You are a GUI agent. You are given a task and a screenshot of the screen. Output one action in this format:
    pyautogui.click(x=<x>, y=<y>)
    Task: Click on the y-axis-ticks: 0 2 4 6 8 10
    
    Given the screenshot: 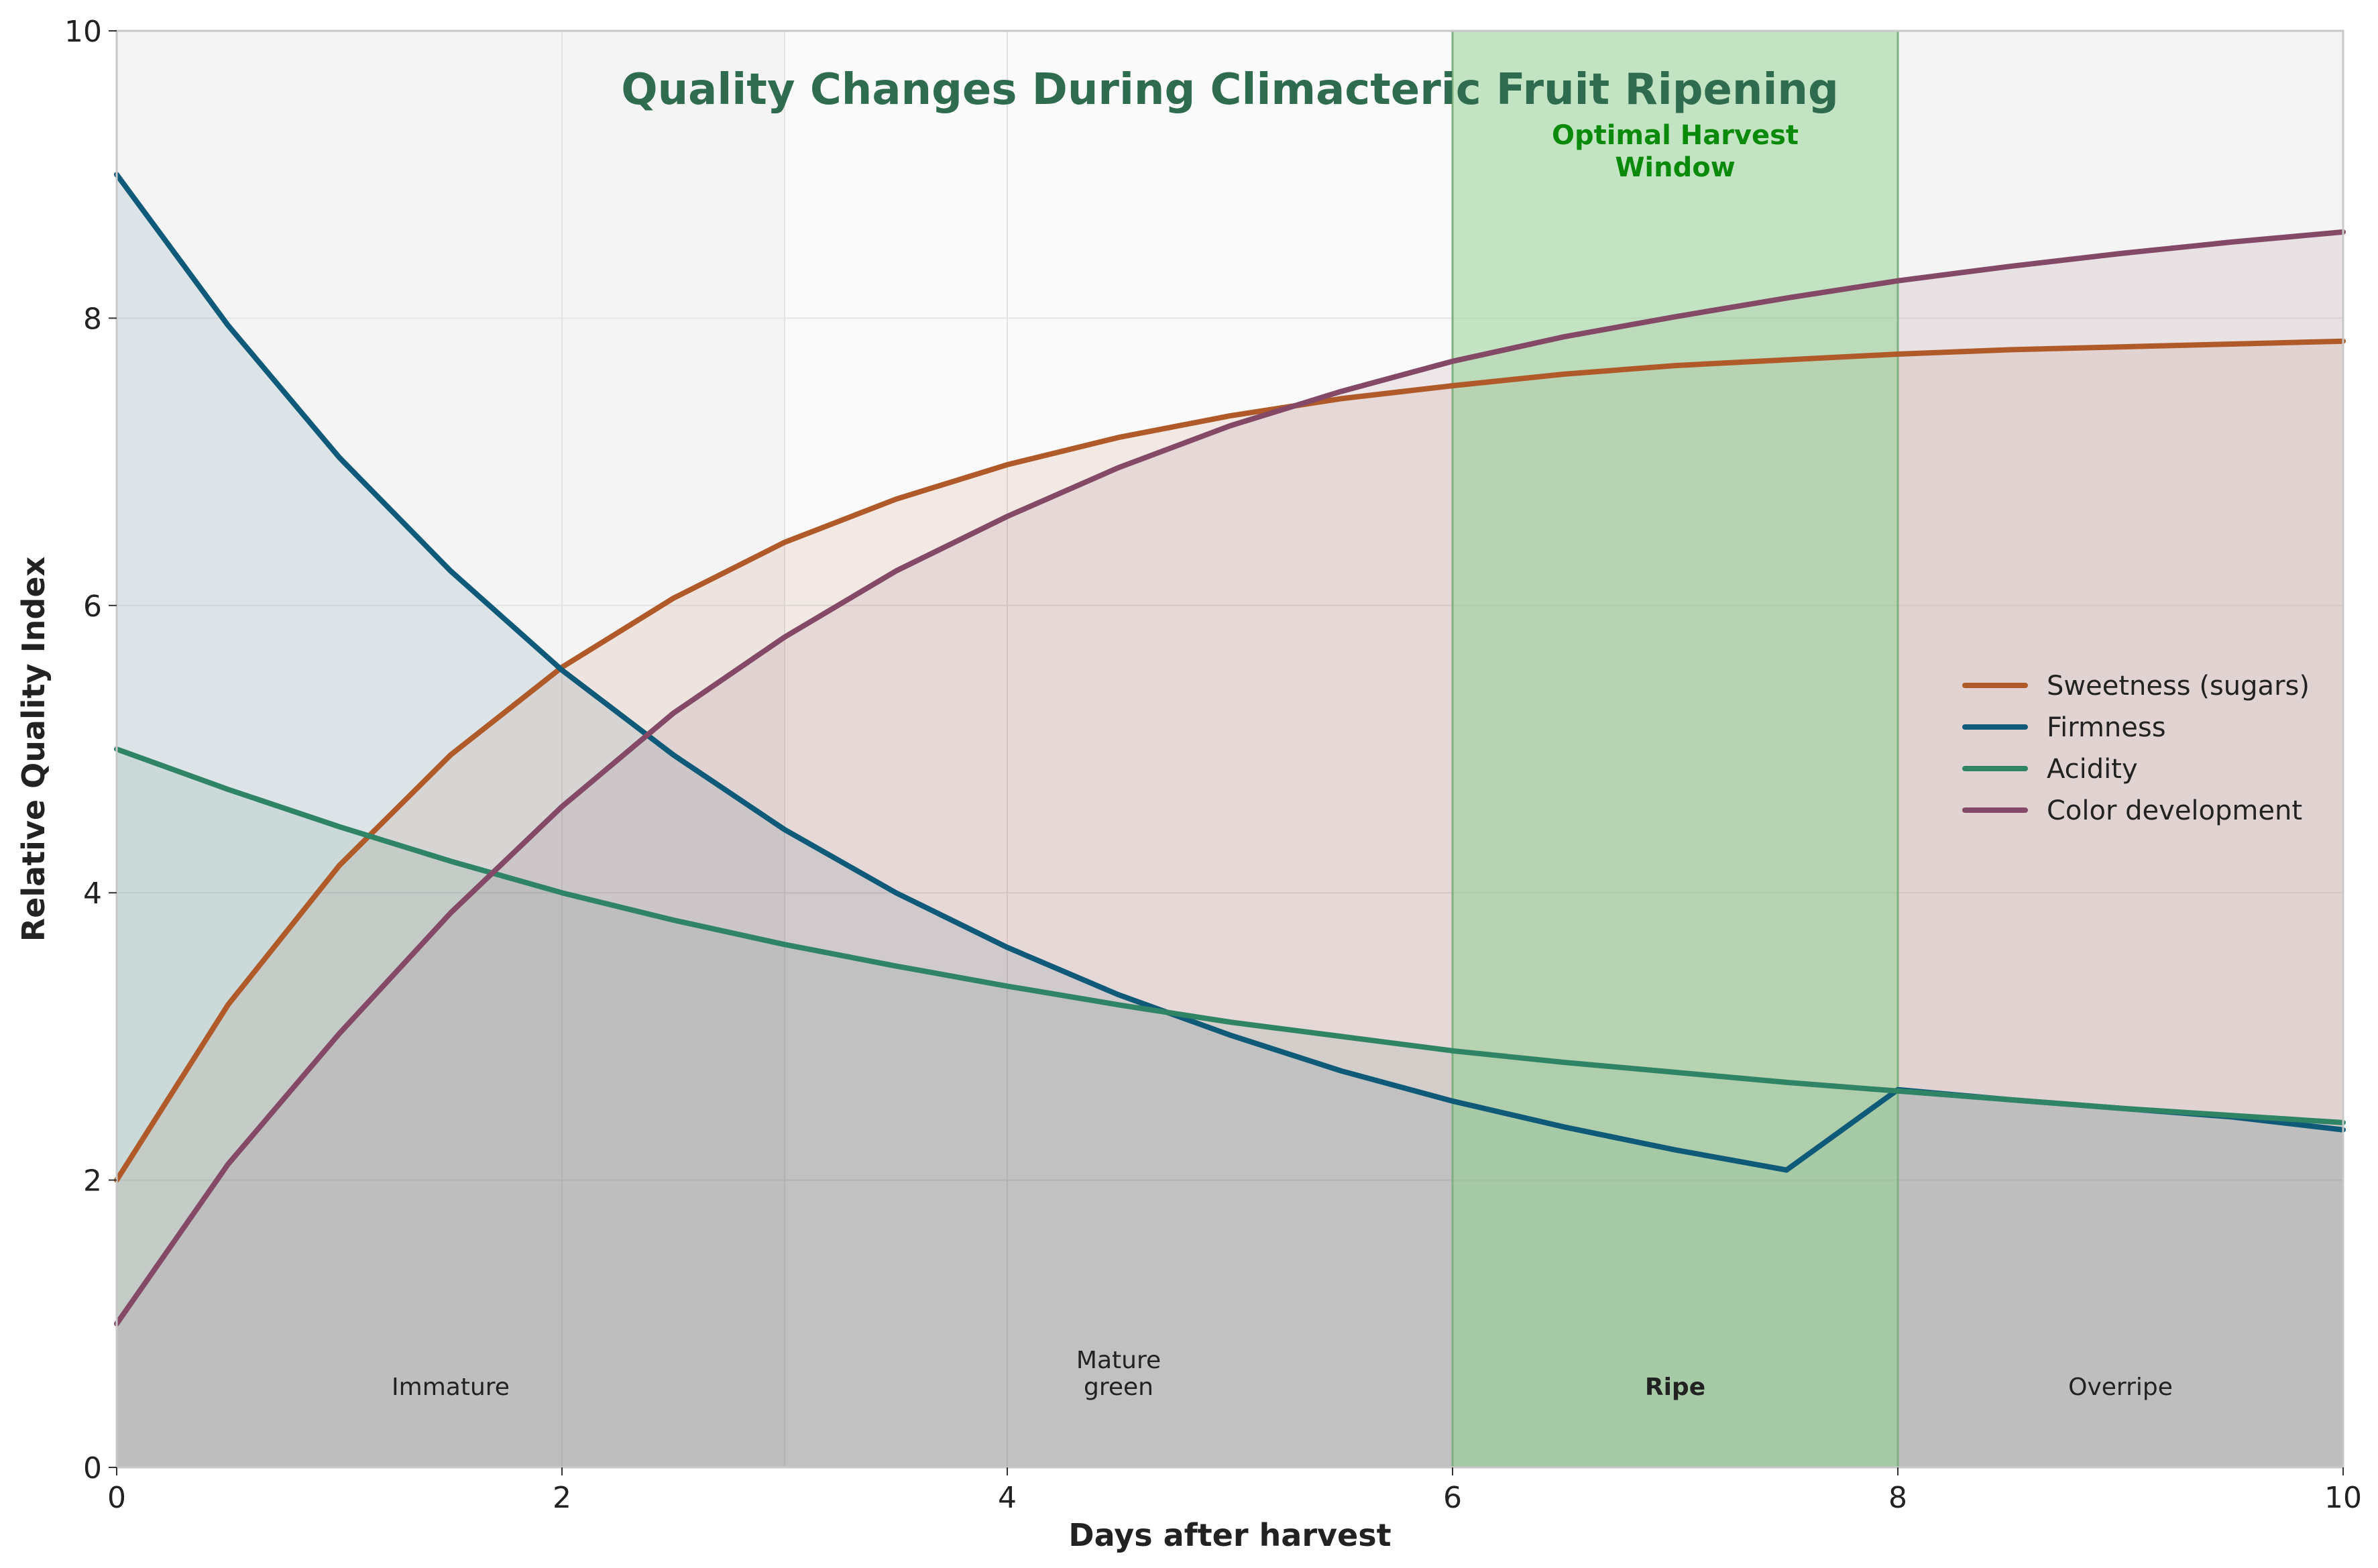 What is the action you would take?
    pyautogui.click(x=90, y=750)
    